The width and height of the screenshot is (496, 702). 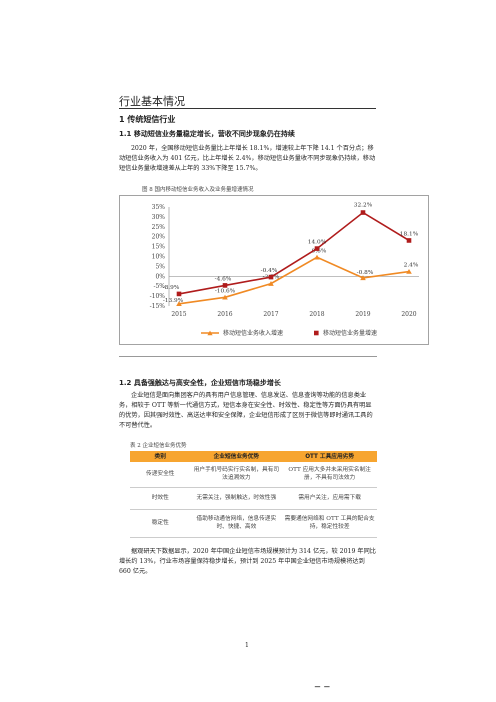 What do you see at coordinates (171, 288) in the screenshot?
I see `data-label: -8.9%` at bounding box center [171, 288].